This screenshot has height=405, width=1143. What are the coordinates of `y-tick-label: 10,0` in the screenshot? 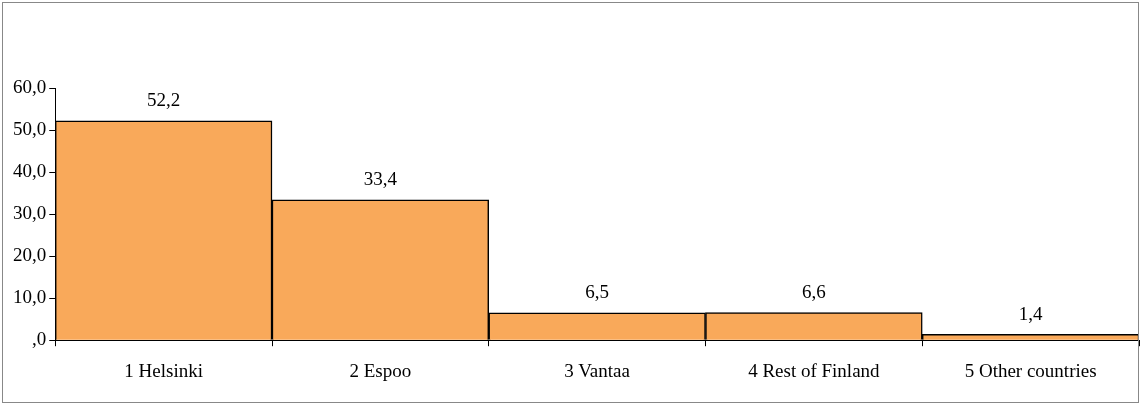 It's located at (30, 297).